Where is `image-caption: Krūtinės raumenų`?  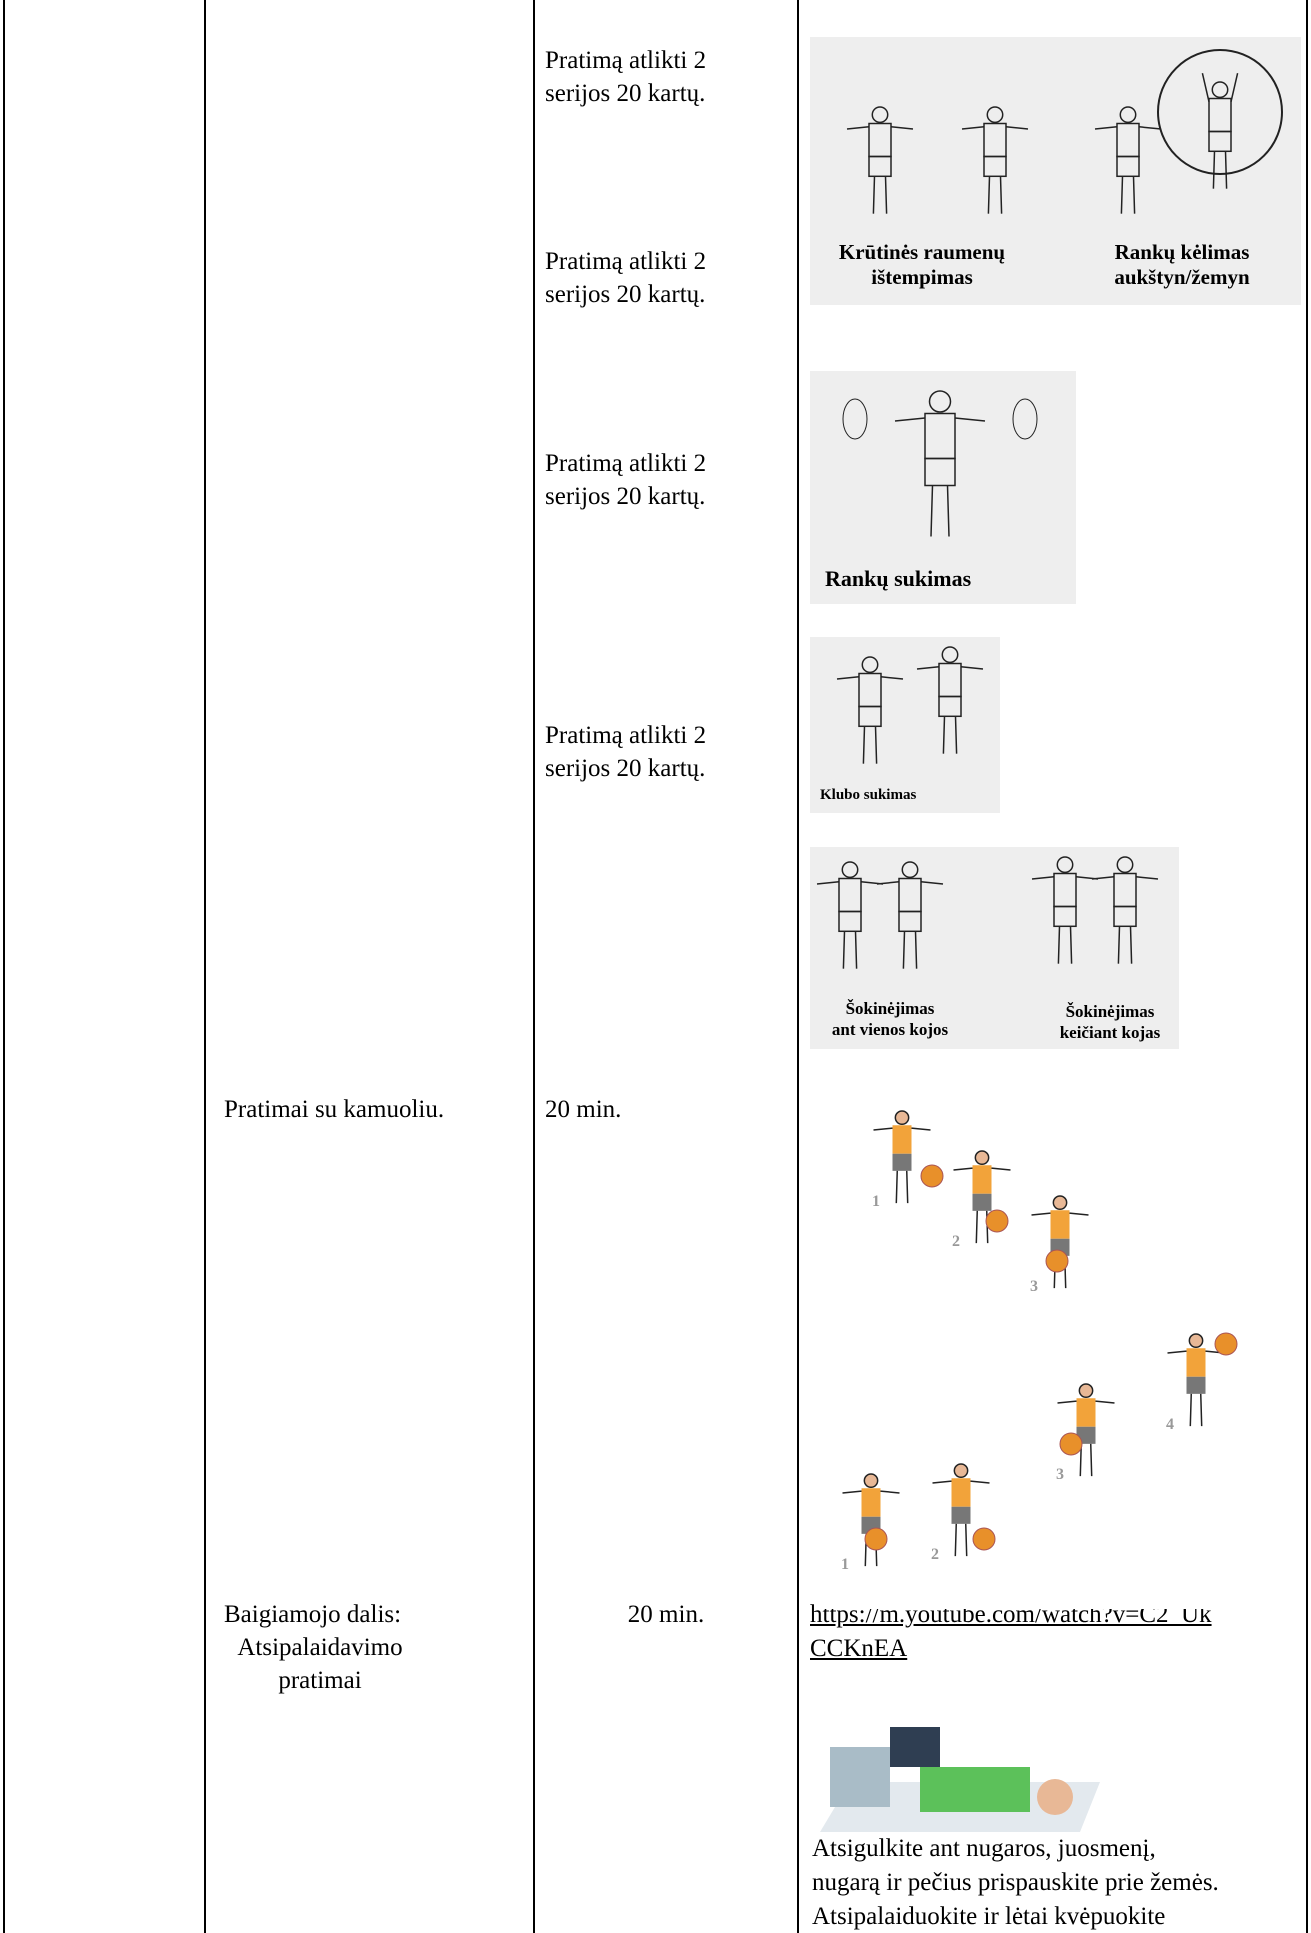 image-caption: Krūtinės raumenų is located at coordinates (922, 252).